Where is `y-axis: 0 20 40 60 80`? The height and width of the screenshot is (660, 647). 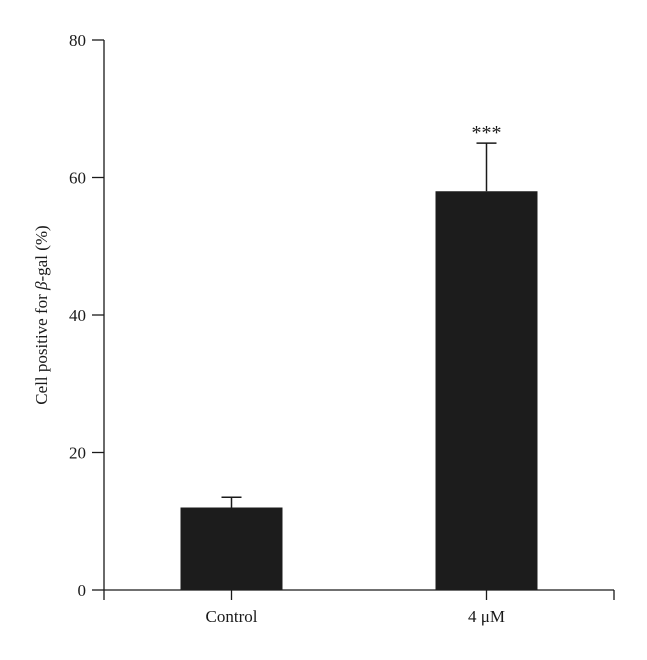
y-axis: 0 20 40 60 80 is located at coordinates (87, 315).